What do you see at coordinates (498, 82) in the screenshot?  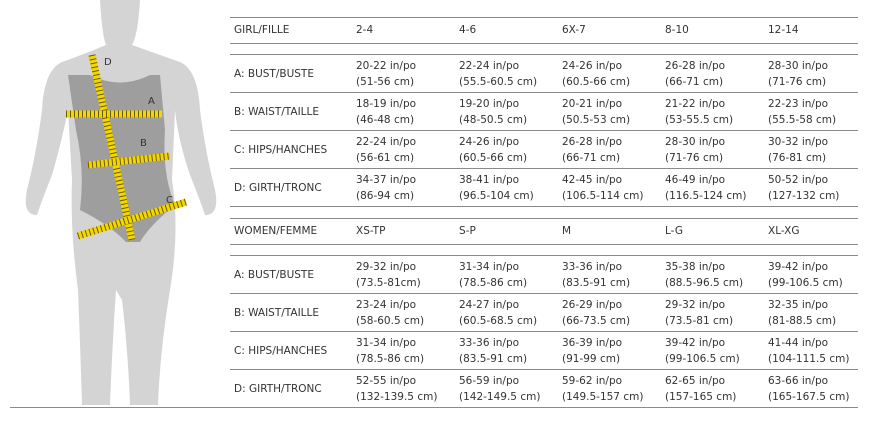 I see `cell-text: (55.5-60.5 cm)` at bounding box center [498, 82].